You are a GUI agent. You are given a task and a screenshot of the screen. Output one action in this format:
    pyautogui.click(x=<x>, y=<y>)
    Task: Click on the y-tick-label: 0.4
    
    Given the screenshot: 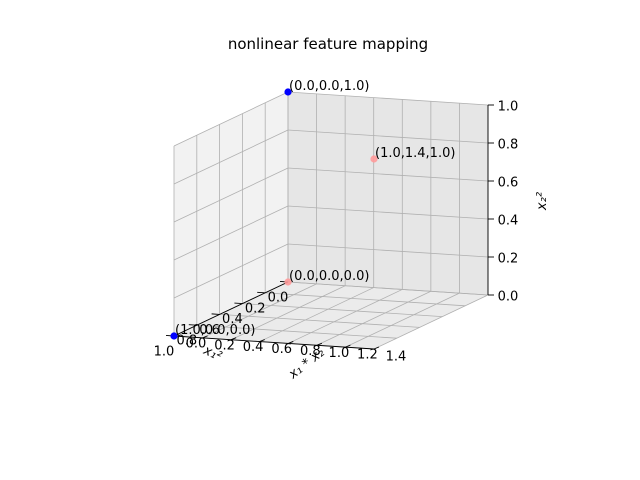 What is the action you would take?
    pyautogui.click(x=253, y=347)
    